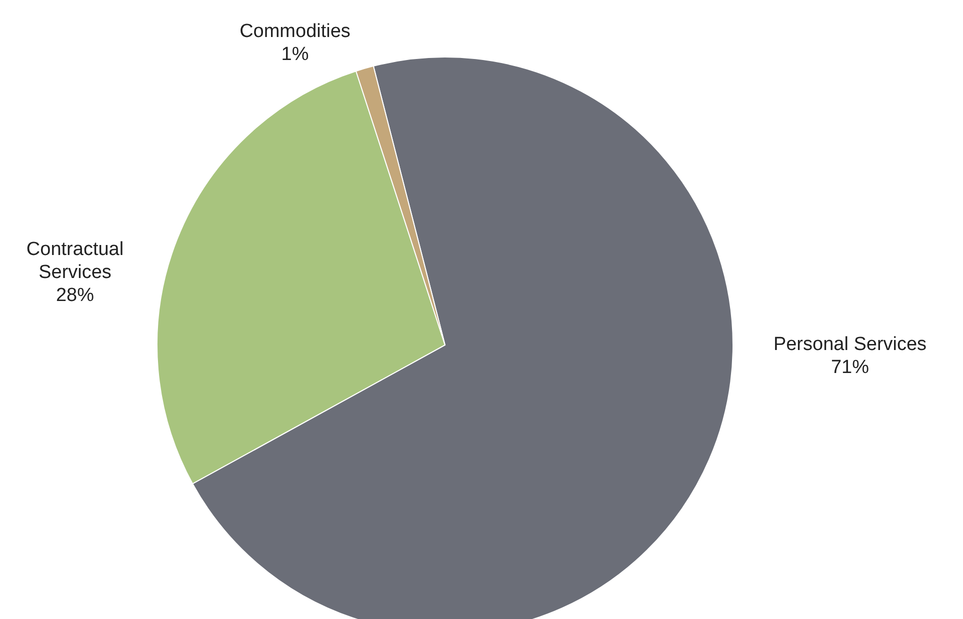 The height and width of the screenshot is (619, 963). I want to click on slice-label: Commodities, so click(295, 31).